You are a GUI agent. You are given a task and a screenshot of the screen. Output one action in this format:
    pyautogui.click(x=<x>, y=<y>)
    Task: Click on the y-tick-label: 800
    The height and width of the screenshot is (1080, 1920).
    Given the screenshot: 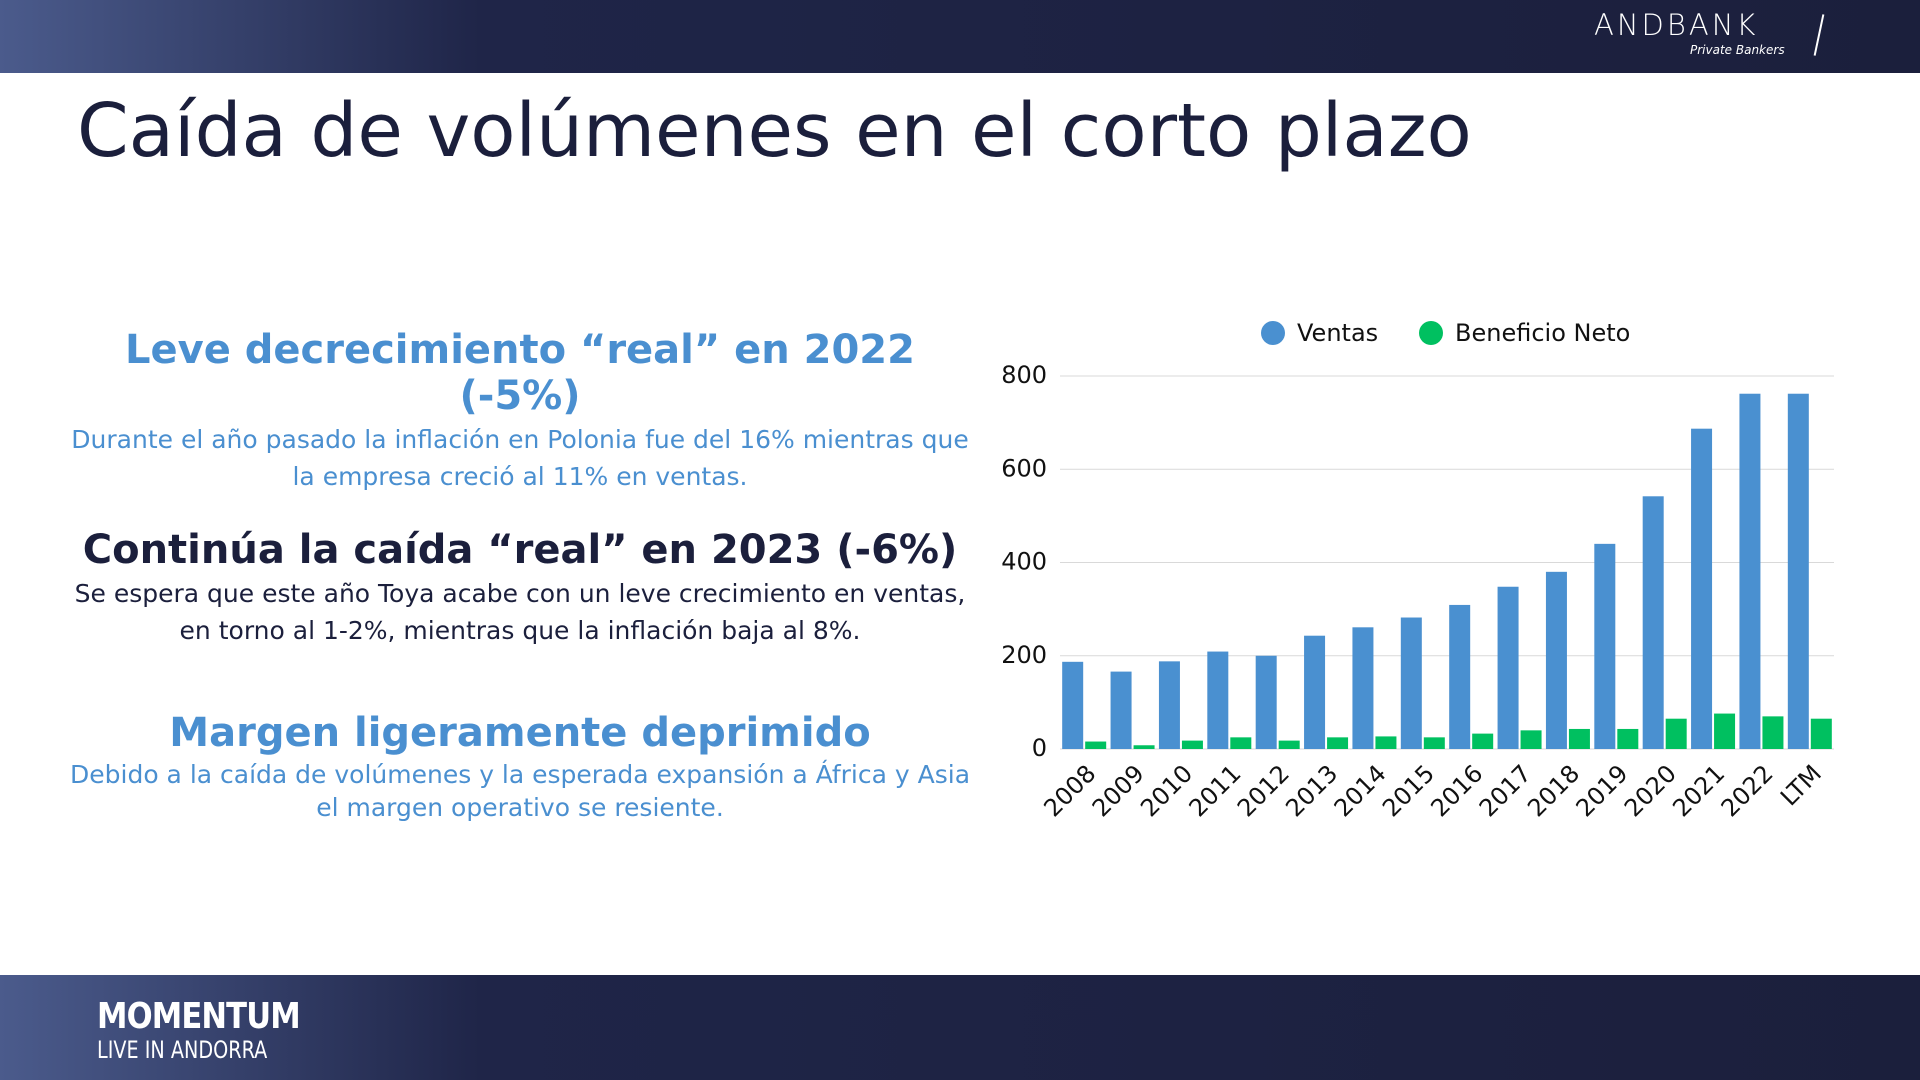 What is the action you would take?
    pyautogui.click(x=1024, y=375)
    